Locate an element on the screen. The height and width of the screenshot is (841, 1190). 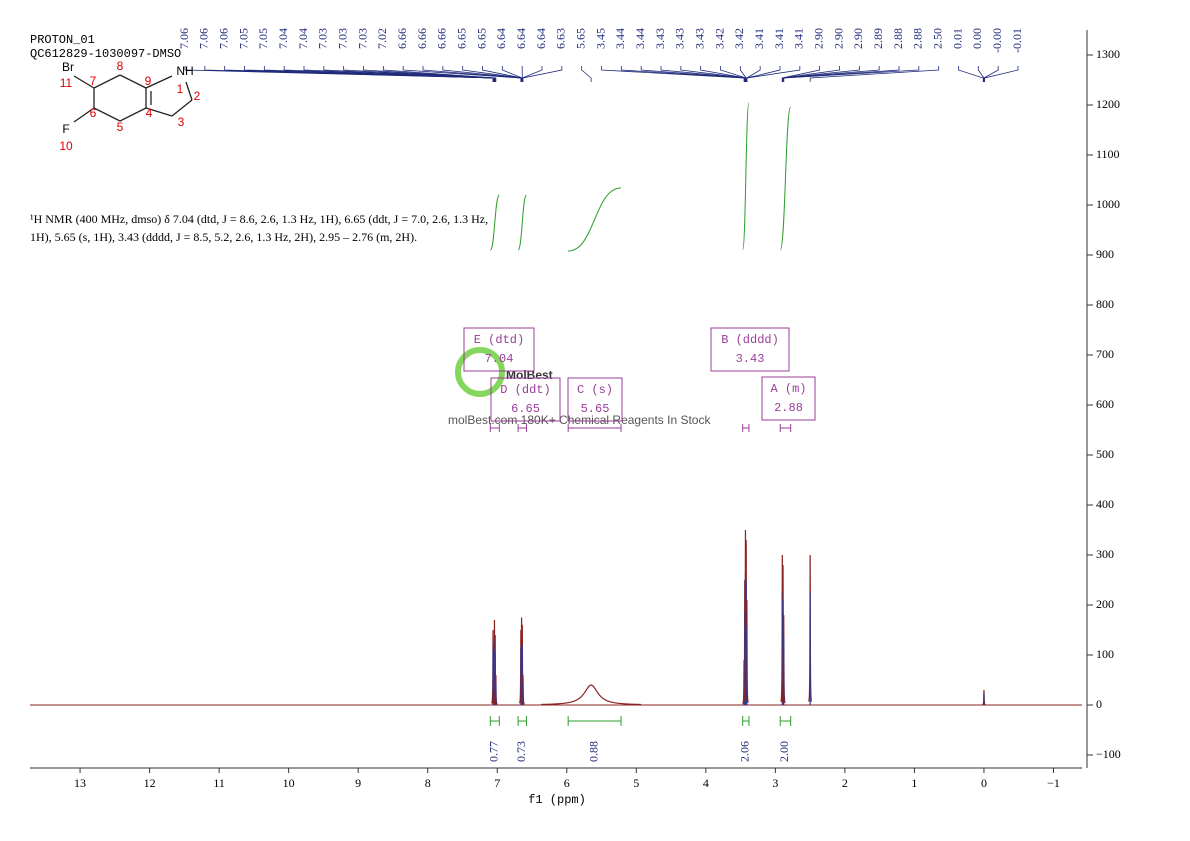
x-tick-label: 1 is located at coordinates (914, 783).